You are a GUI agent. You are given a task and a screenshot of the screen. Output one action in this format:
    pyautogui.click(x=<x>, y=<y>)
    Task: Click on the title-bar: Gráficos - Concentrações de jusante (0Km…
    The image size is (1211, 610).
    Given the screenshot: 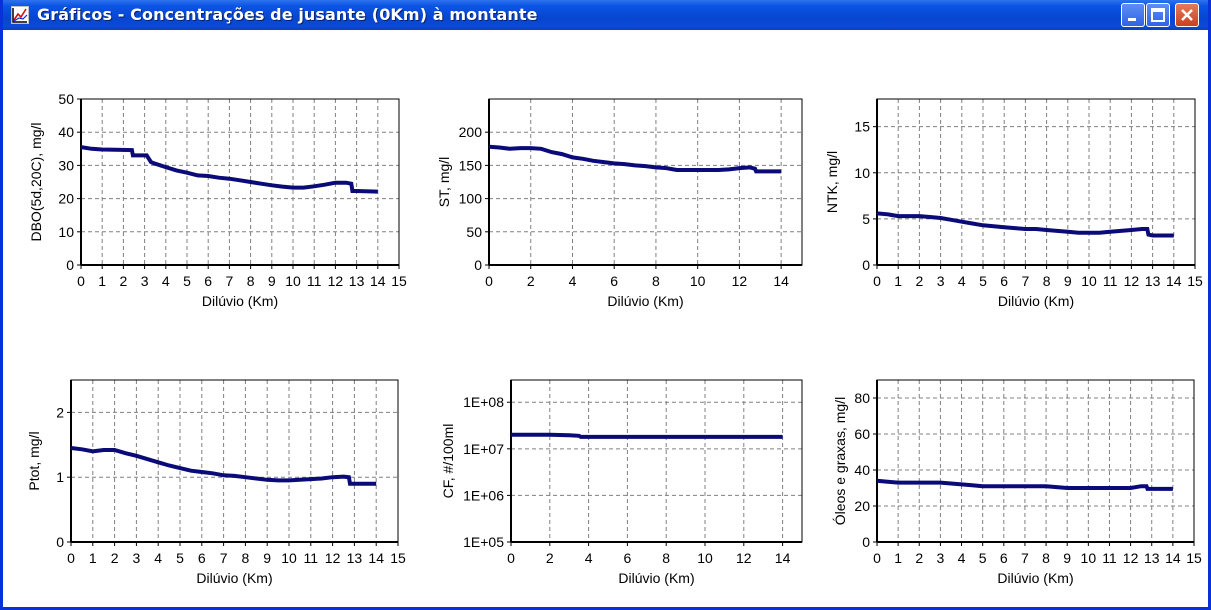 What is the action you would take?
    pyautogui.click(x=605, y=15)
    